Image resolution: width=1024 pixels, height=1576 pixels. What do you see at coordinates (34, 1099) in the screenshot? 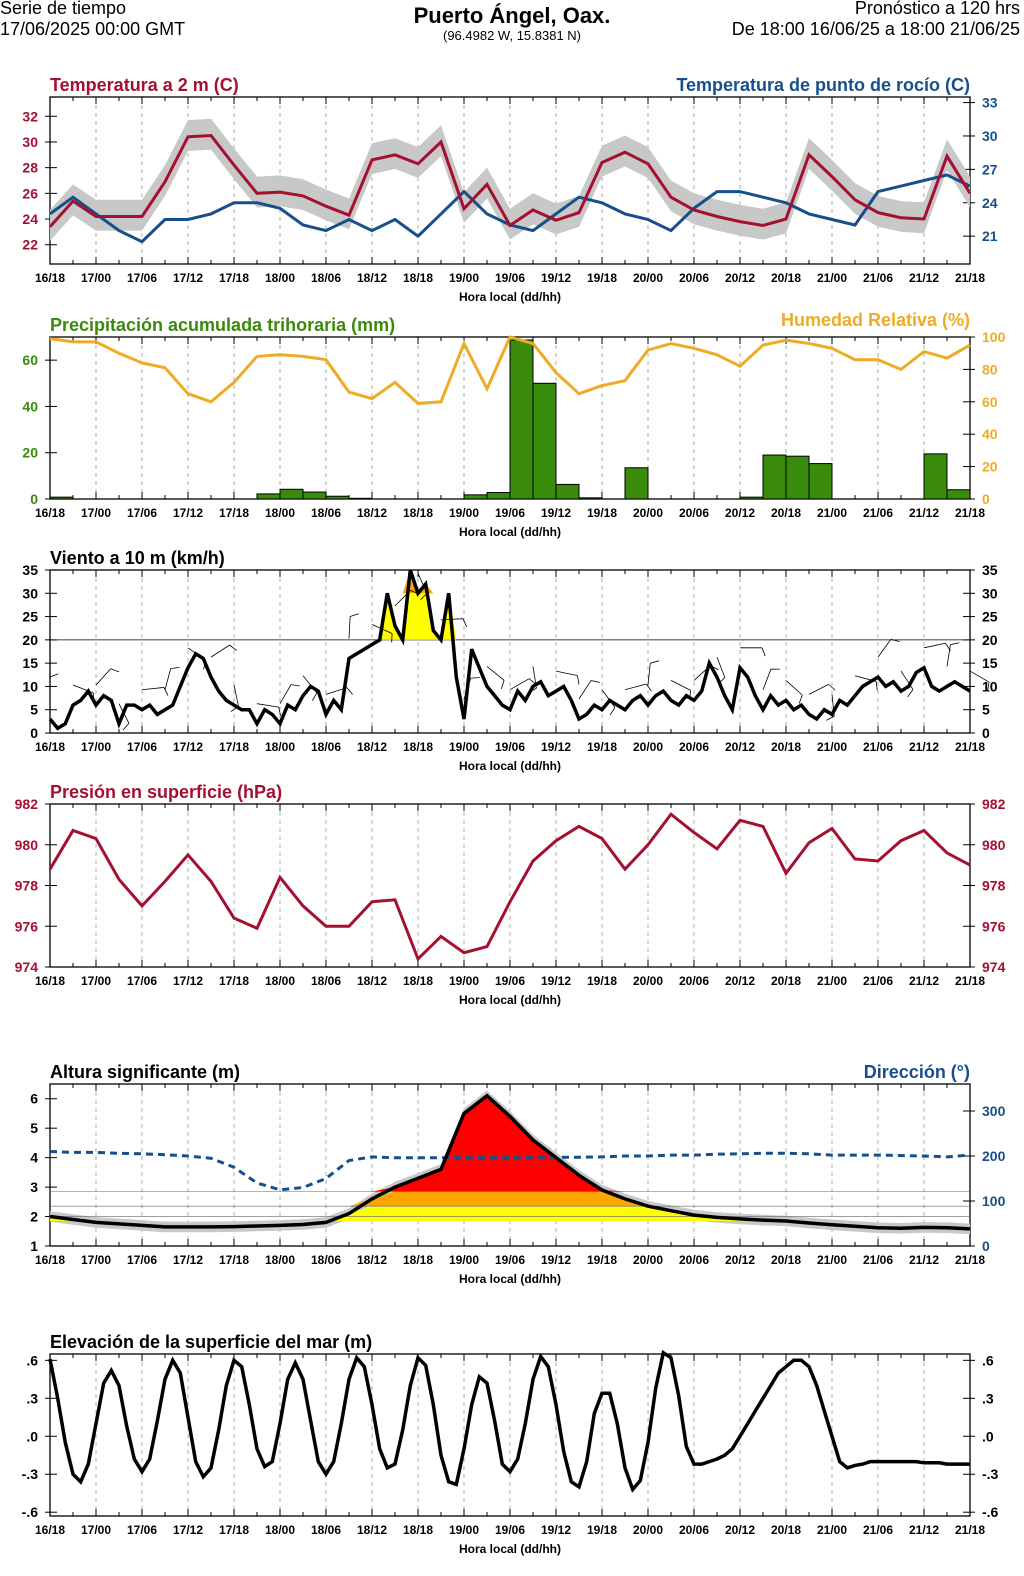
I see `y-tick-label-left: 6` at bounding box center [34, 1099].